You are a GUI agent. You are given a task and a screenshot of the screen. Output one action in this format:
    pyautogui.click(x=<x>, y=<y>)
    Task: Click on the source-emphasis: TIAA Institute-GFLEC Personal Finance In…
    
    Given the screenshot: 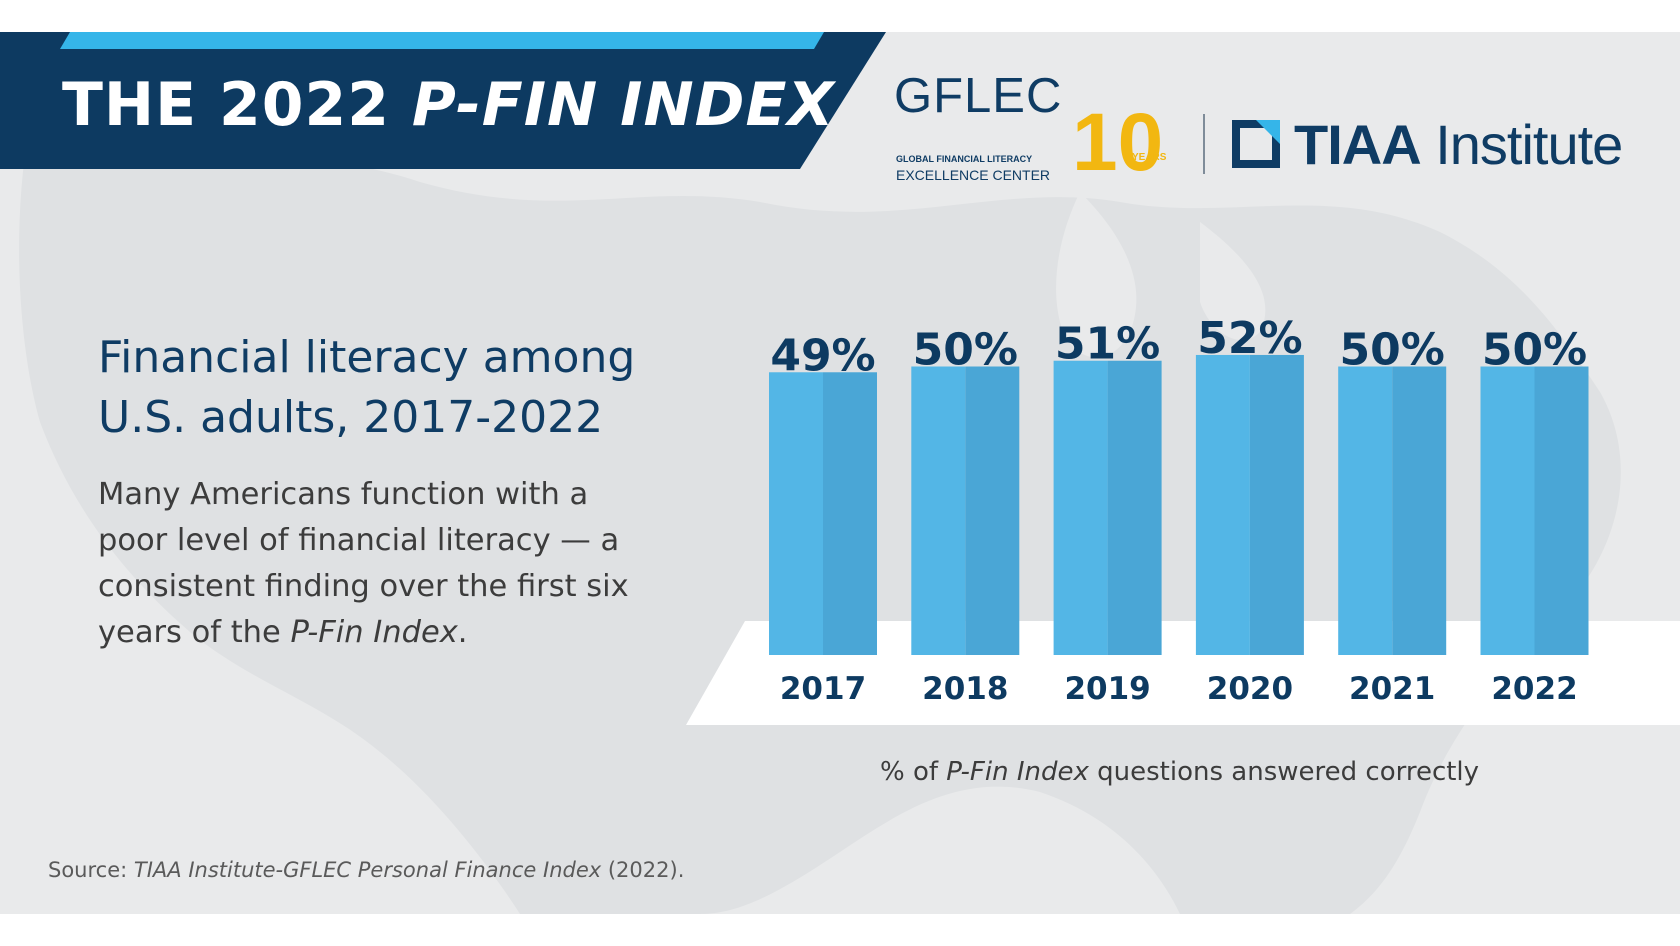 What is the action you would take?
    pyautogui.click(x=367, y=870)
    